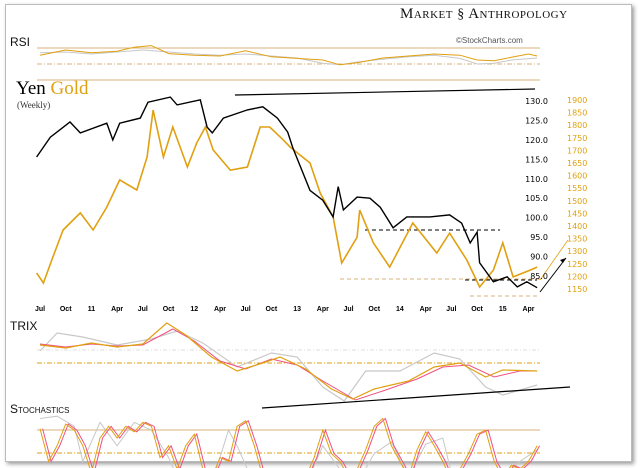 The height and width of the screenshot is (468, 640). What do you see at coordinates (577, 138) in the screenshot?
I see `y-right-tick: 1750` at bounding box center [577, 138].